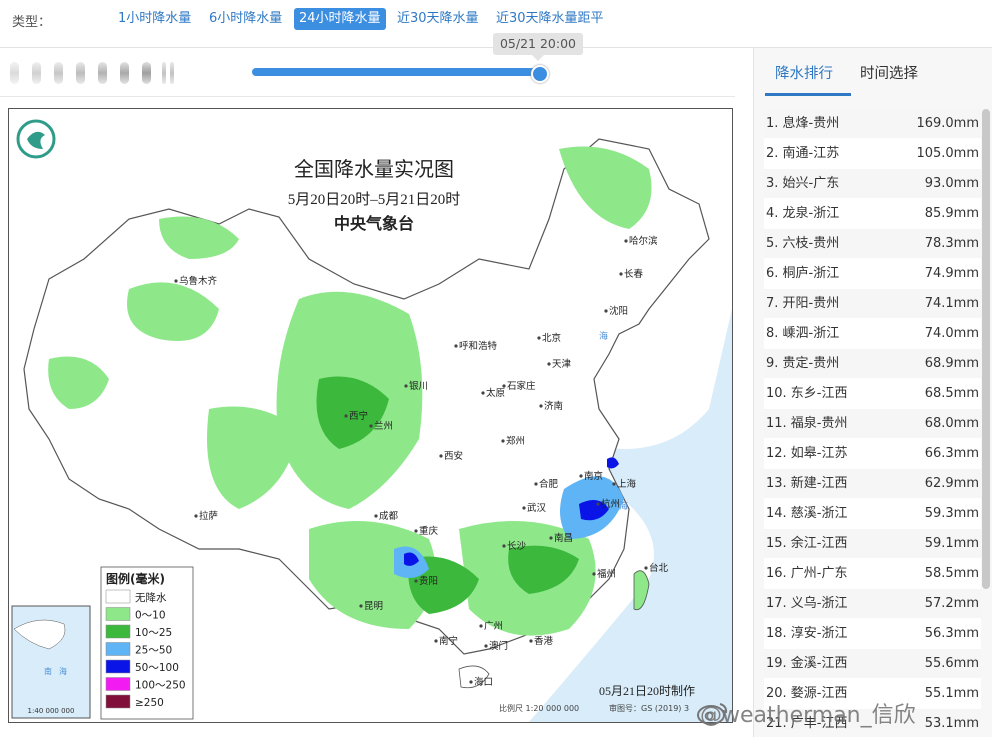 This screenshot has height=737, width=992. What do you see at coordinates (160, 686) in the screenshot?
I see `legend-label: 100～250` at bounding box center [160, 686].